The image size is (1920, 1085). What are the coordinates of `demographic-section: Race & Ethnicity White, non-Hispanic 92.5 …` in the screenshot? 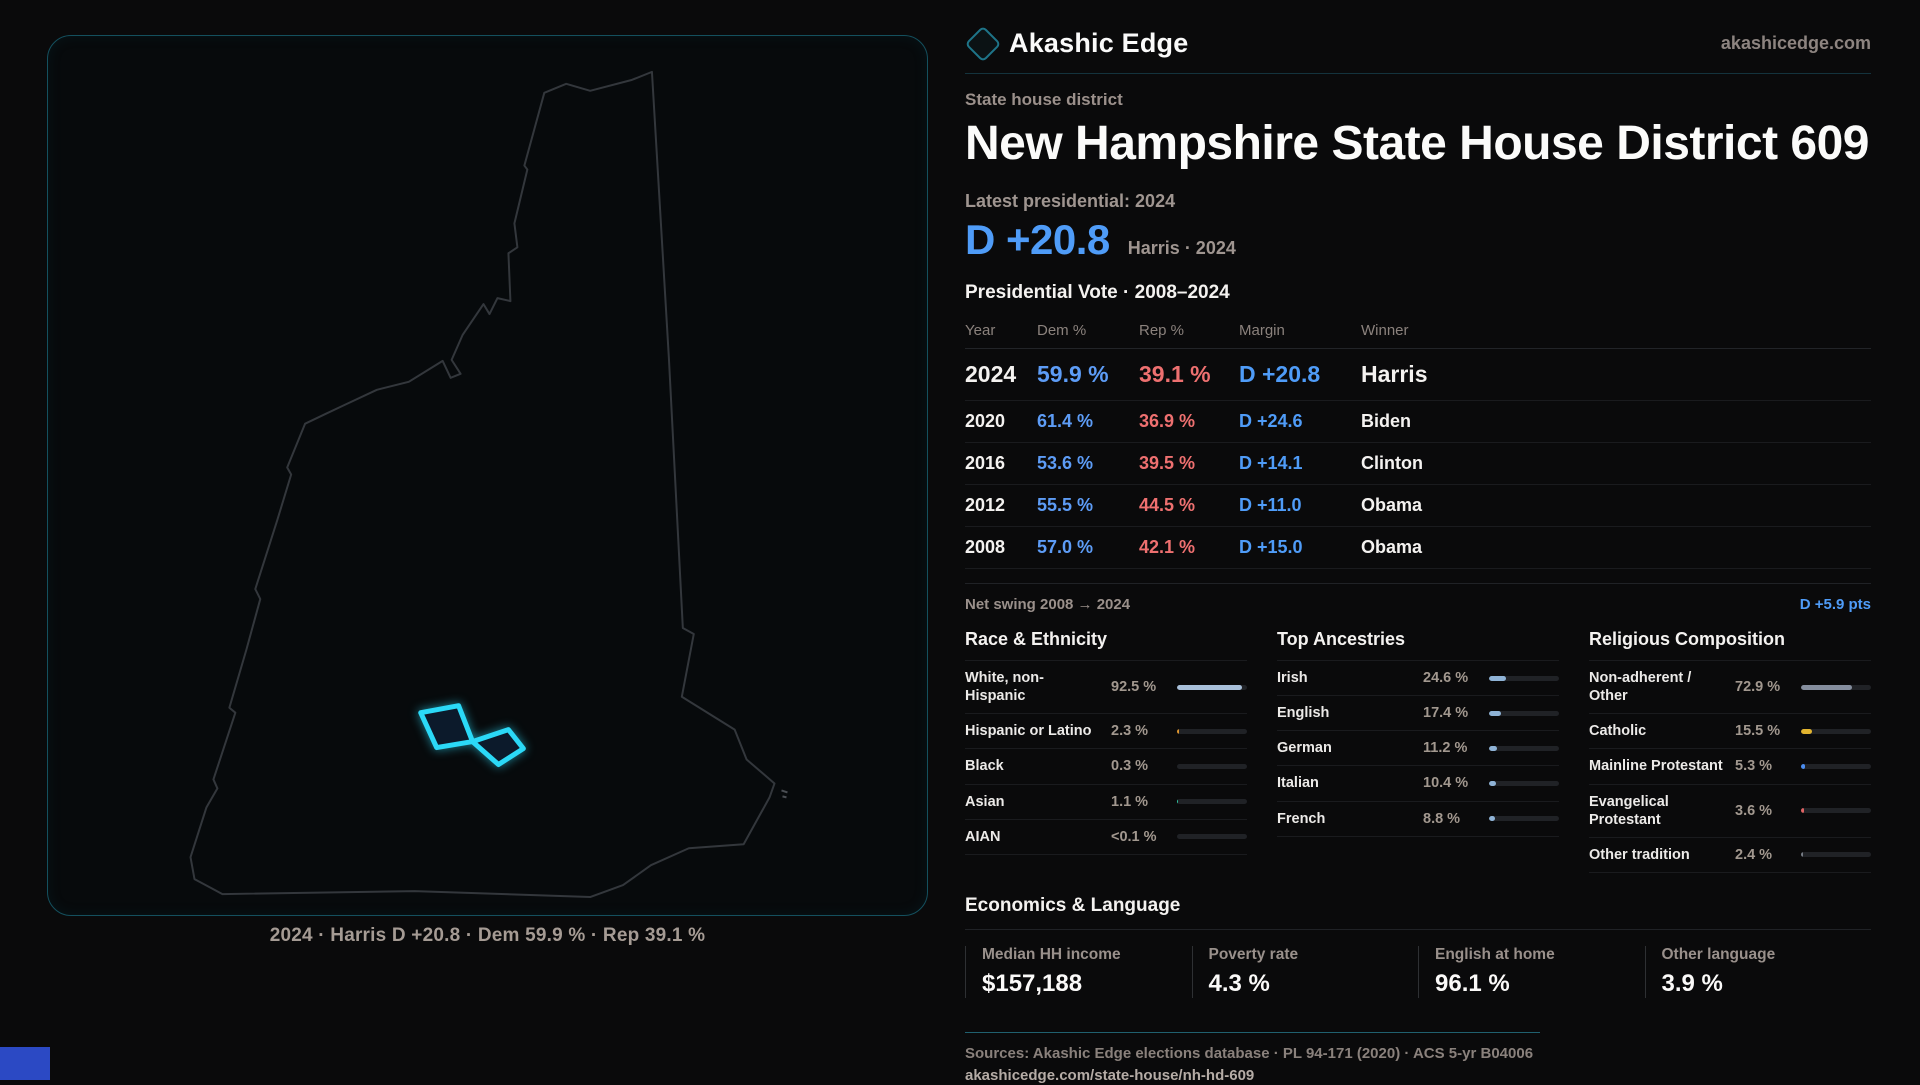 It's located at (1106, 751).